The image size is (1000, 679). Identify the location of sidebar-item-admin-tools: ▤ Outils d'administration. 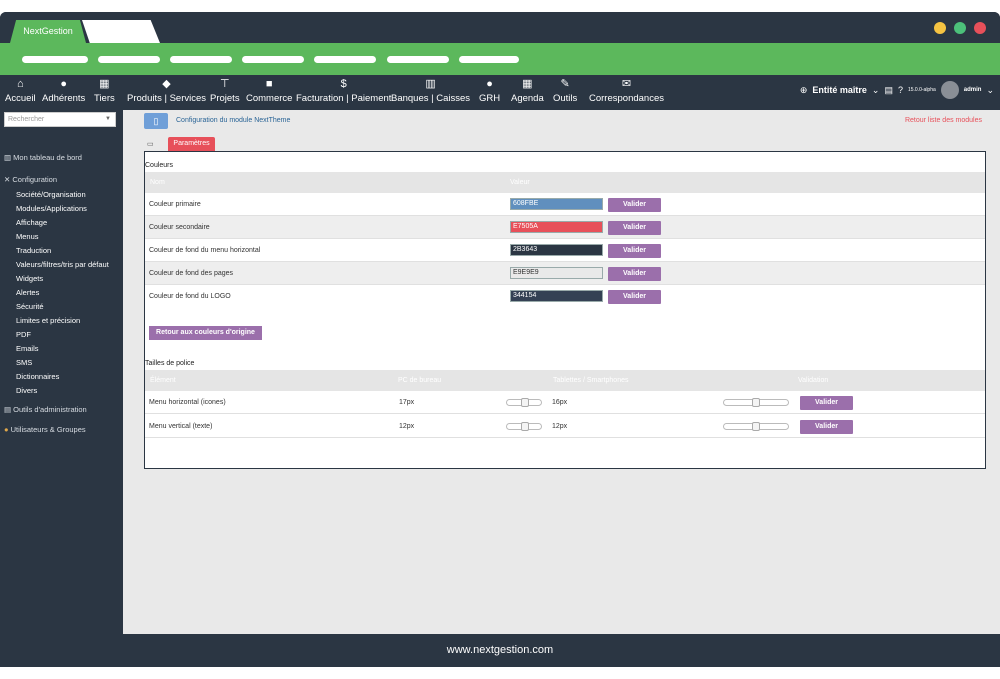
(45, 409).